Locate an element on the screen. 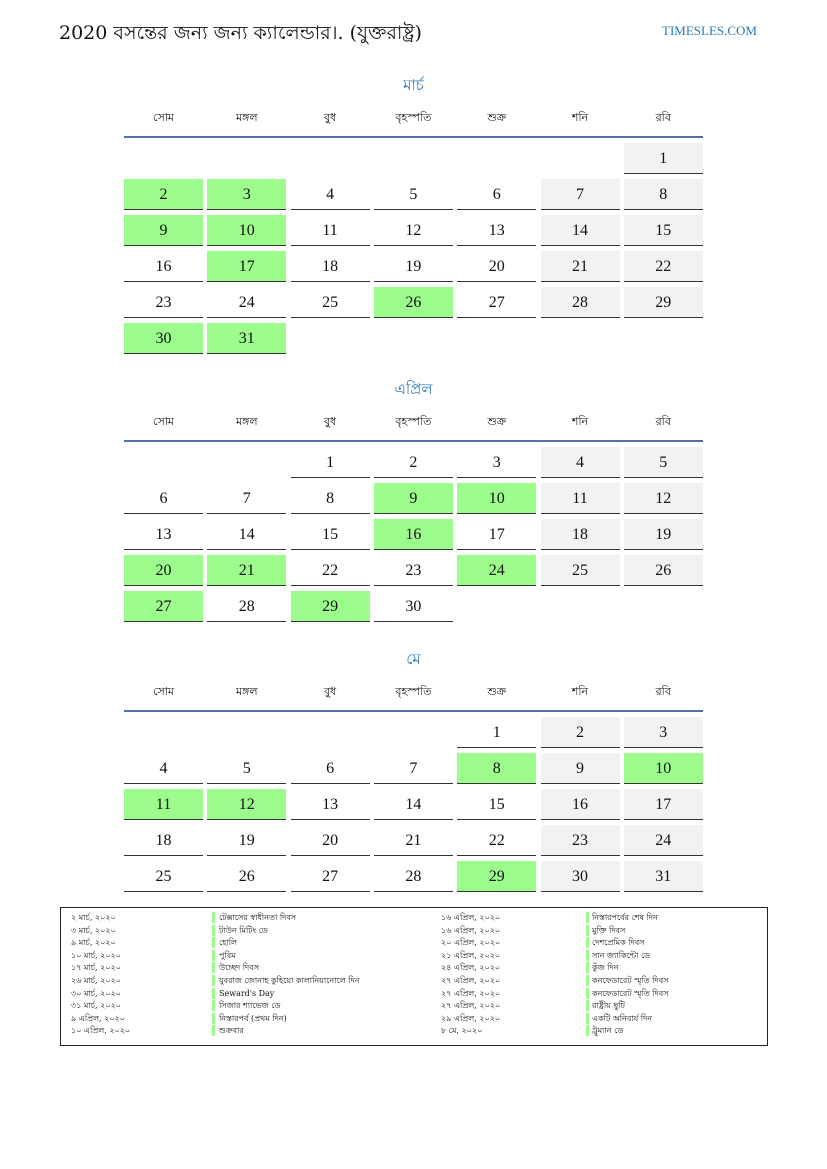 The image size is (827, 1169). holiday-name: ট্রুম্যান ডে is located at coordinates (608, 1031).